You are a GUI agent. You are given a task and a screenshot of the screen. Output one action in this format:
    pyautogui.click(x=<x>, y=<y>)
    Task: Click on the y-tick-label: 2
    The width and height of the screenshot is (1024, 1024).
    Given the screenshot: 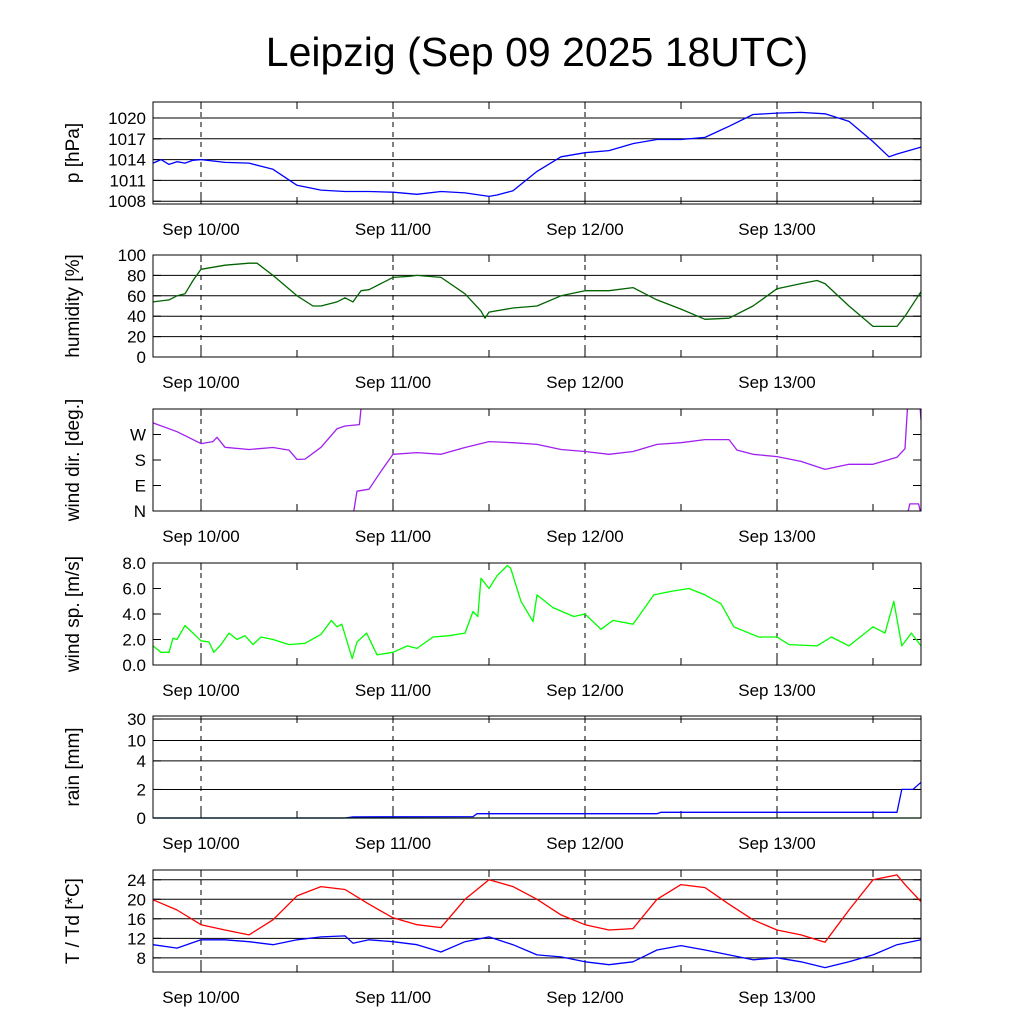 What is the action you would take?
    pyautogui.click(x=141, y=789)
    